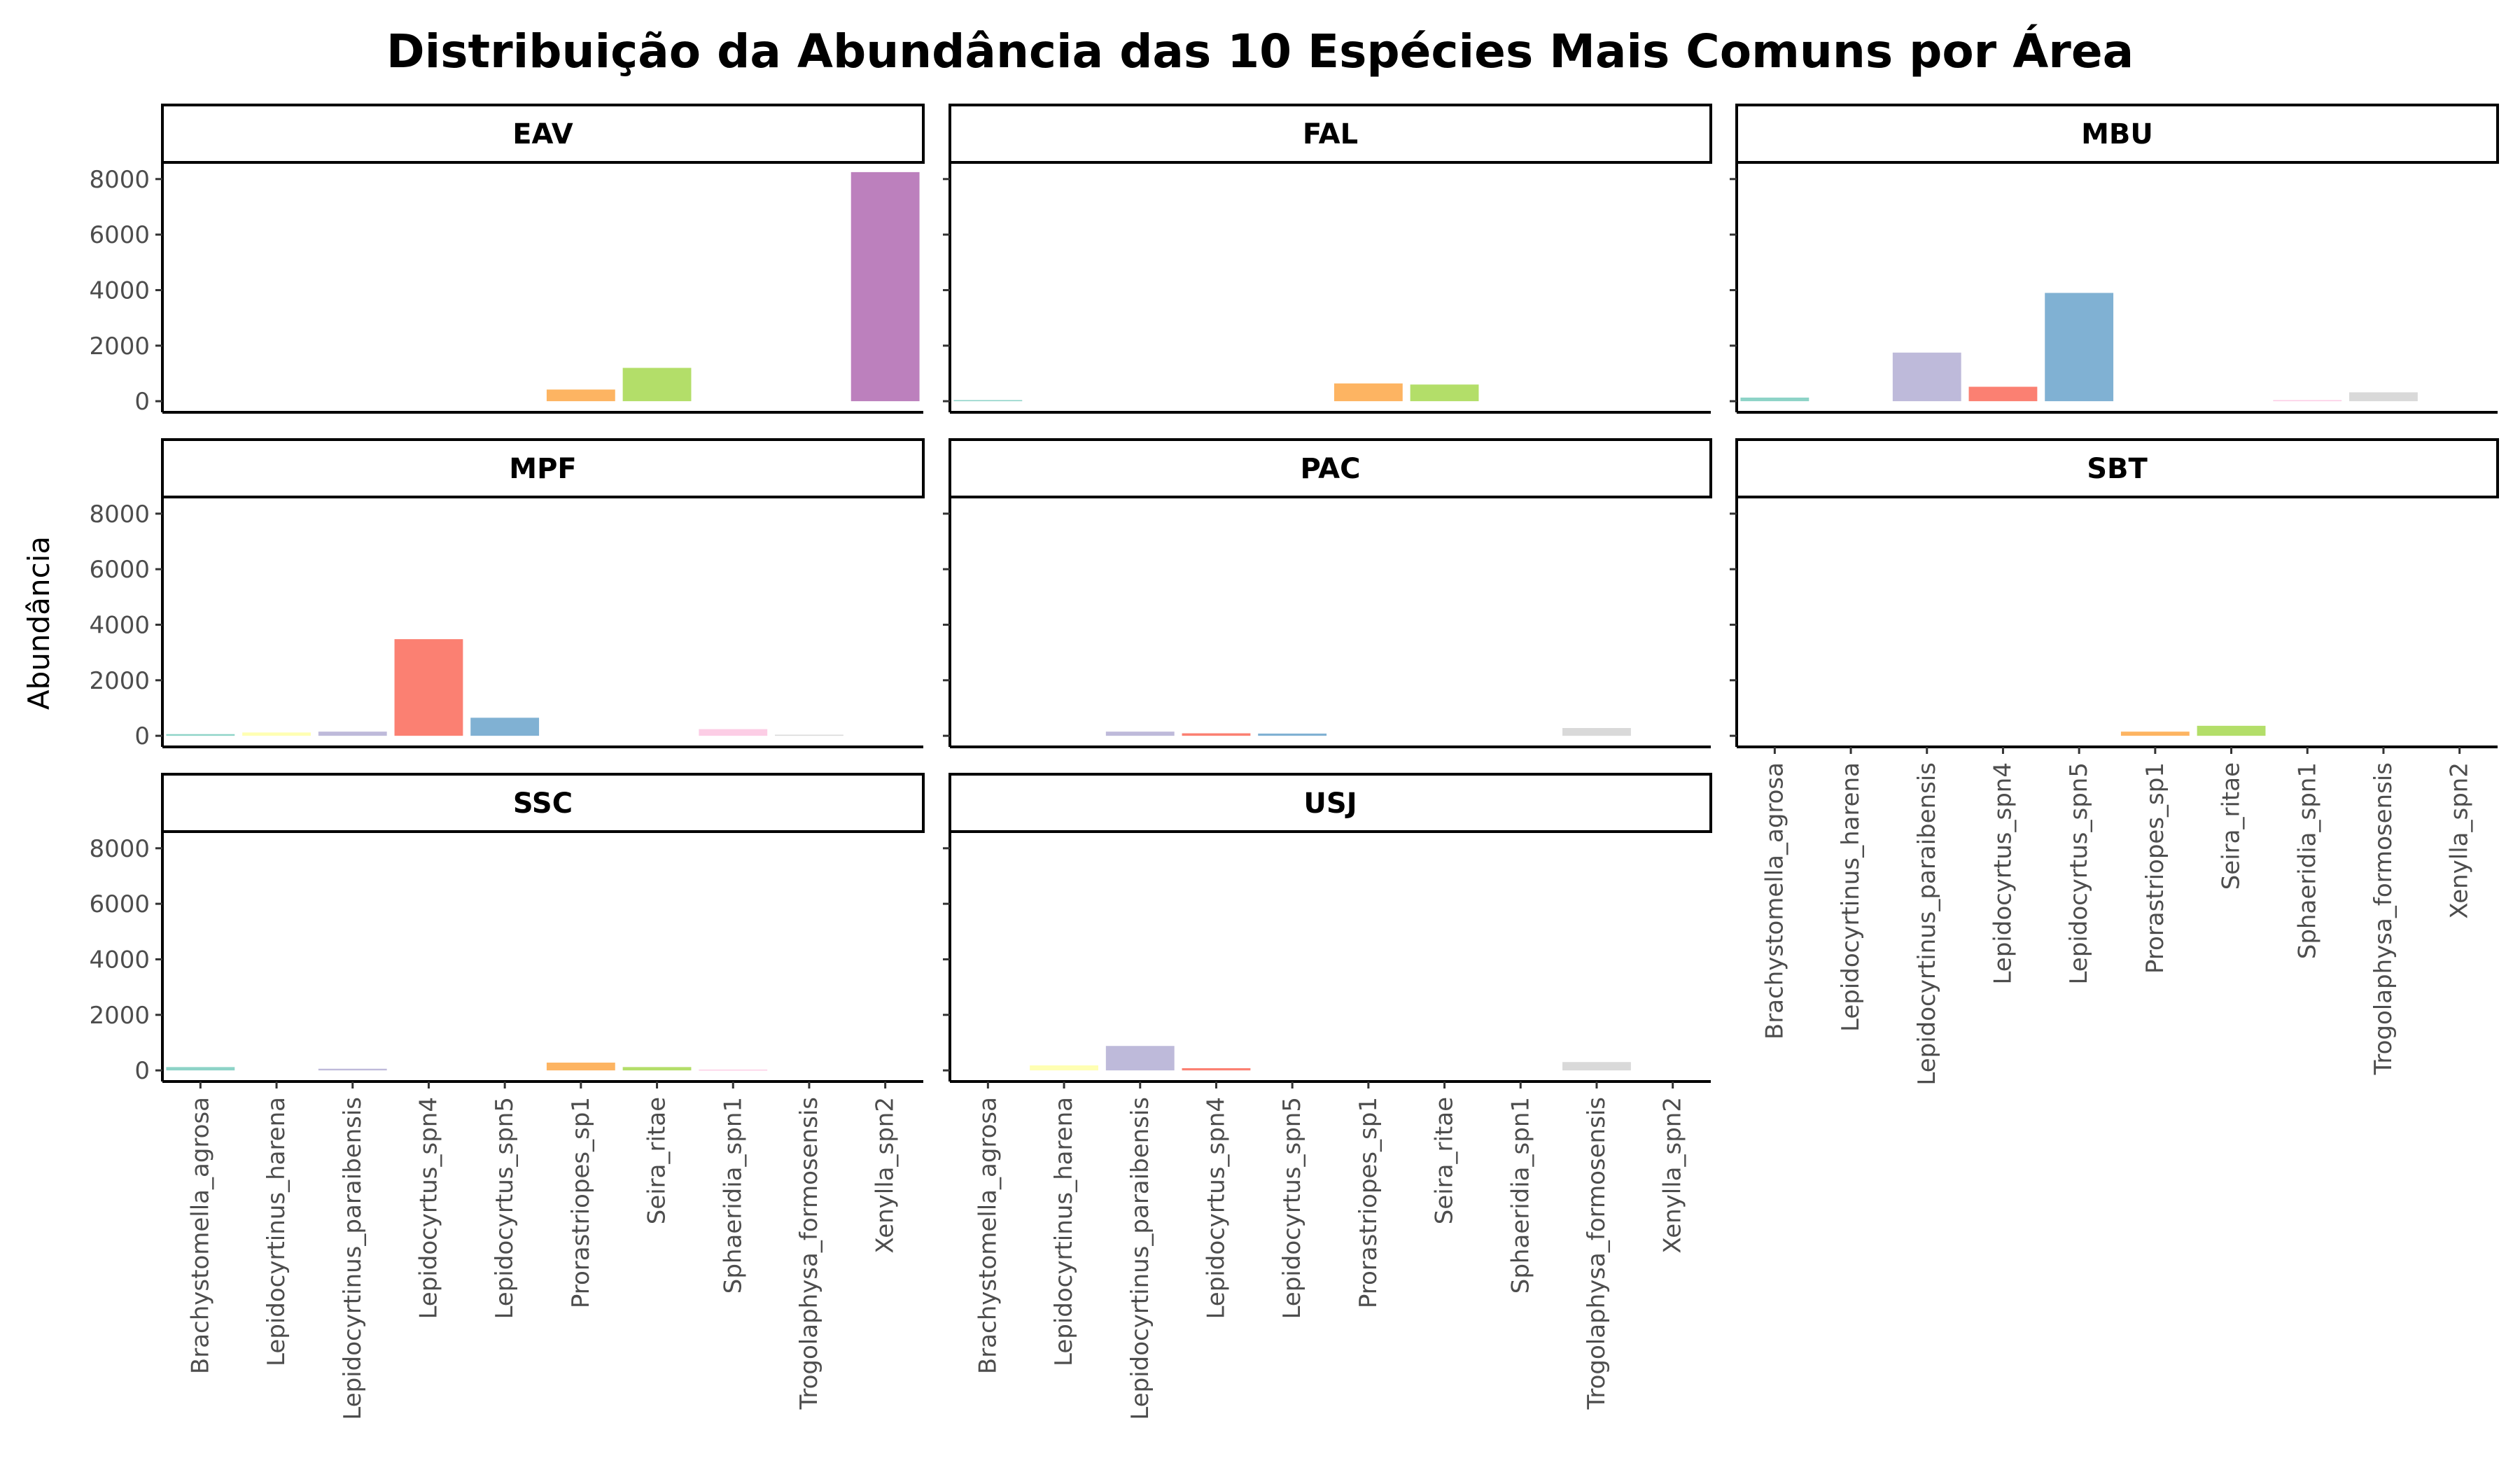  Describe the element at coordinates (885, 287) in the screenshot. I see `bar-xenylla-spn2` at that location.